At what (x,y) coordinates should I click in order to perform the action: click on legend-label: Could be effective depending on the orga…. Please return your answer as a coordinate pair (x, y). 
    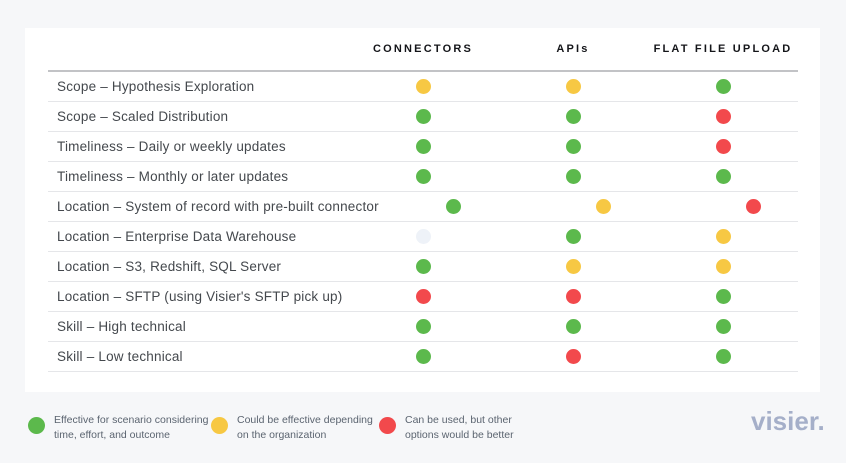
    Looking at the image, I should click on (305, 427).